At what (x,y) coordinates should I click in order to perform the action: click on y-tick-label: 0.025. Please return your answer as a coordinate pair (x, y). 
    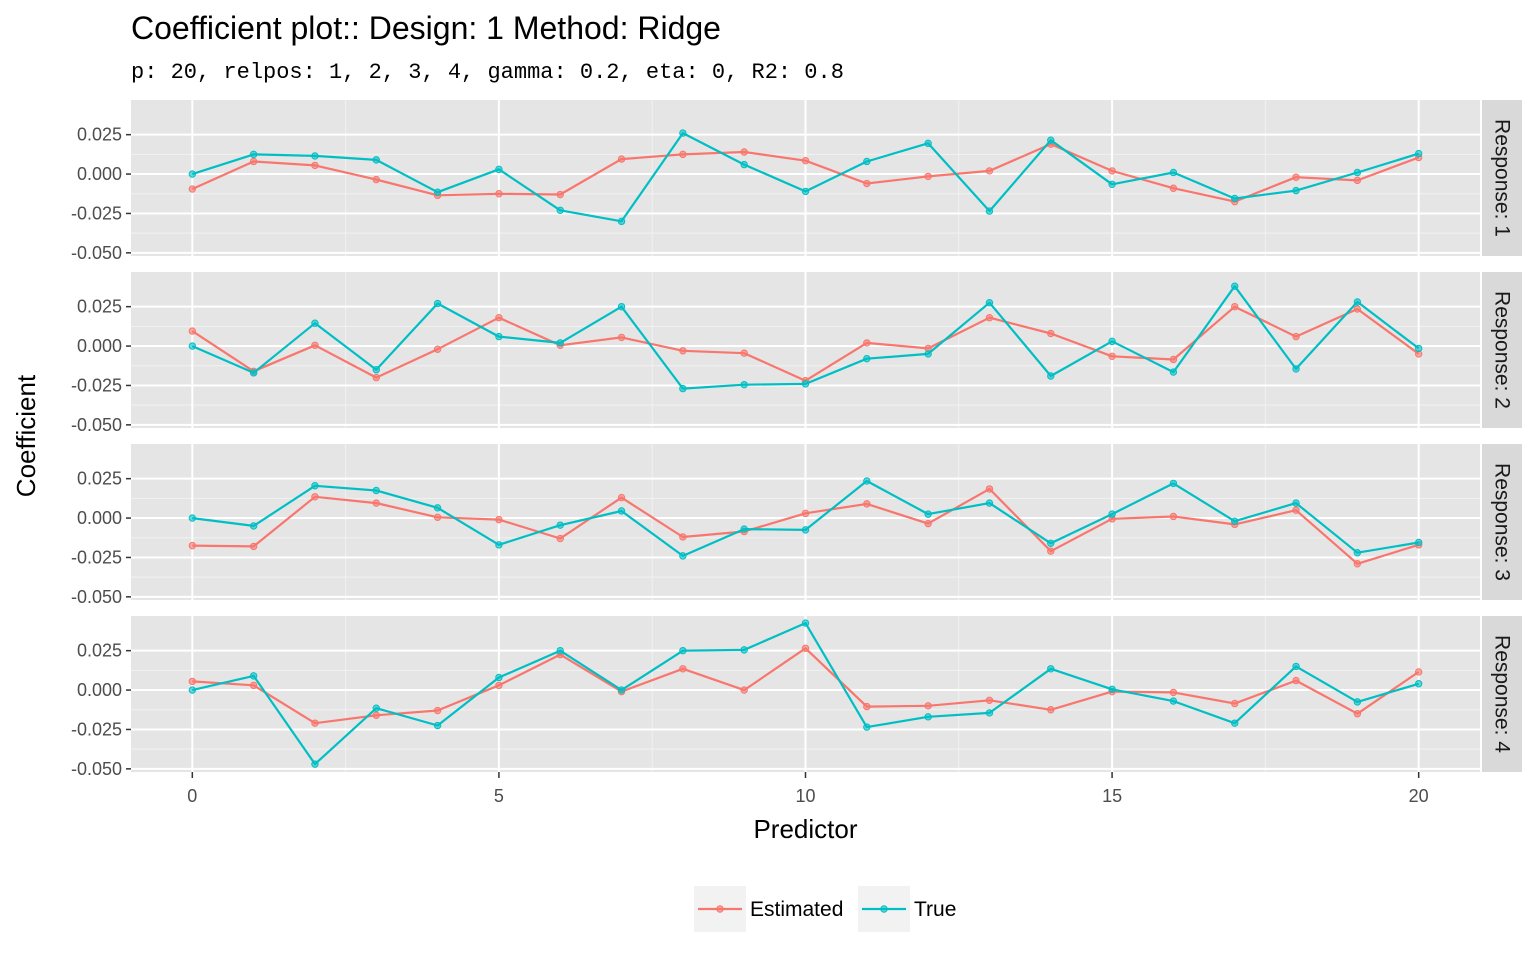
    Looking at the image, I should click on (99, 651).